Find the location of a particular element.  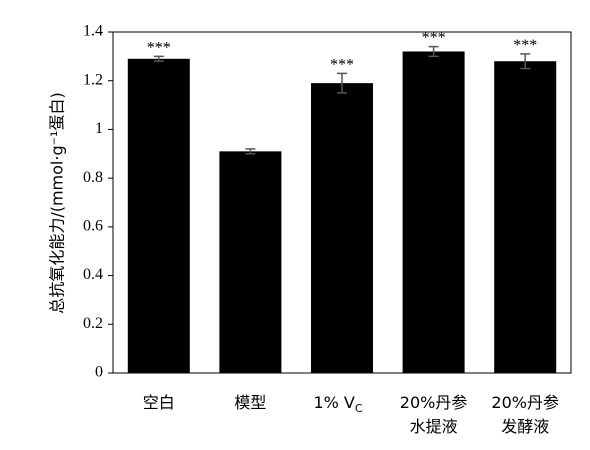

y-tick-label: 1.2 is located at coordinates (93, 79).